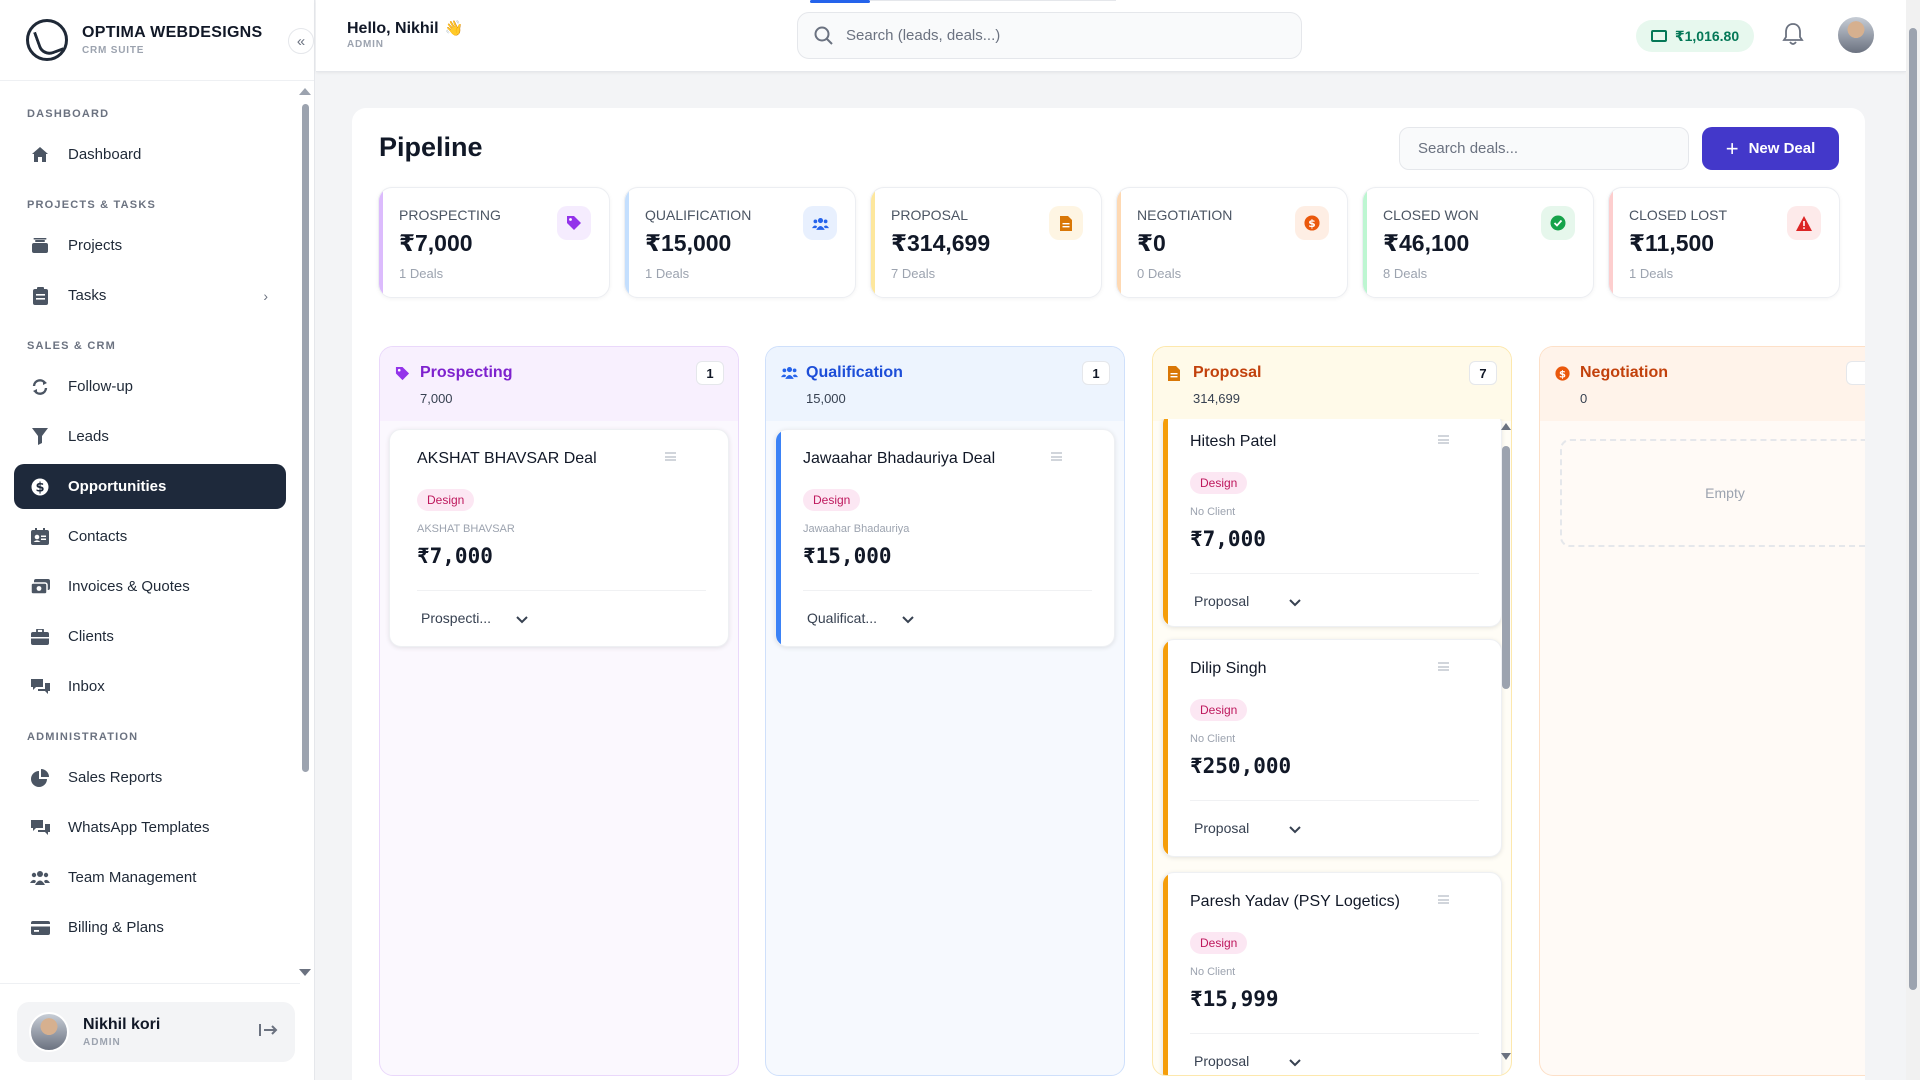 Image resolution: width=1920 pixels, height=1080 pixels. What do you see at coordinates (1506, 1056) in the screenshot?
I see `column-scroll-down` at bounding box center [1506, 1056].